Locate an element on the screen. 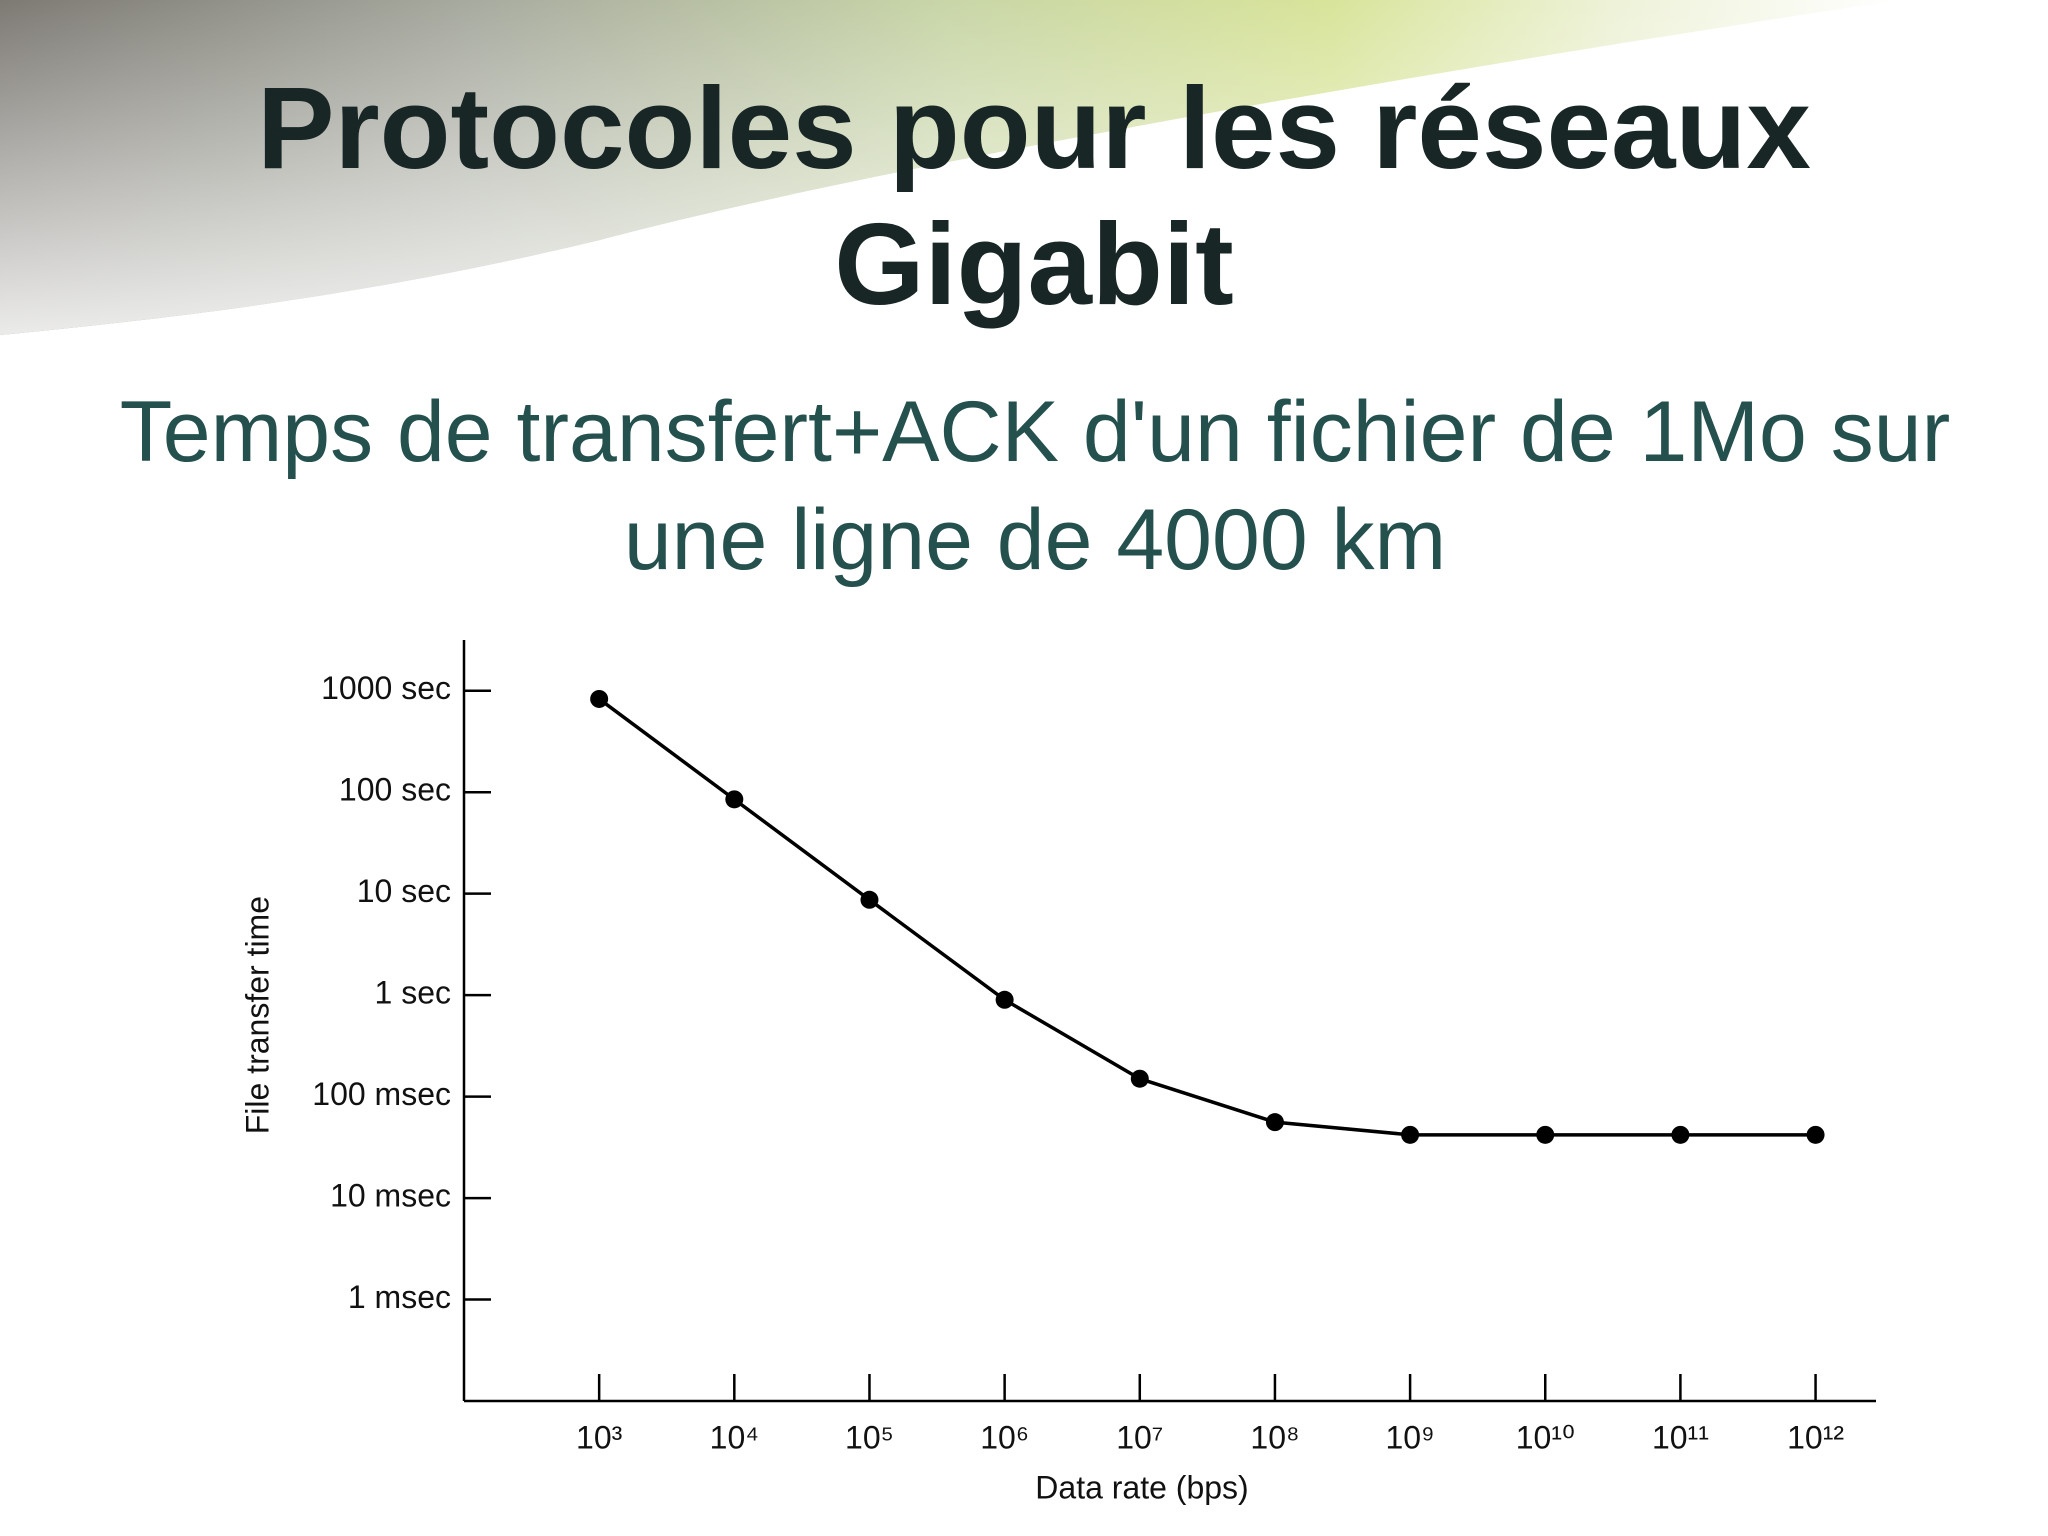  y-tick-label: 1 sec is located at coordinates (413, 993).